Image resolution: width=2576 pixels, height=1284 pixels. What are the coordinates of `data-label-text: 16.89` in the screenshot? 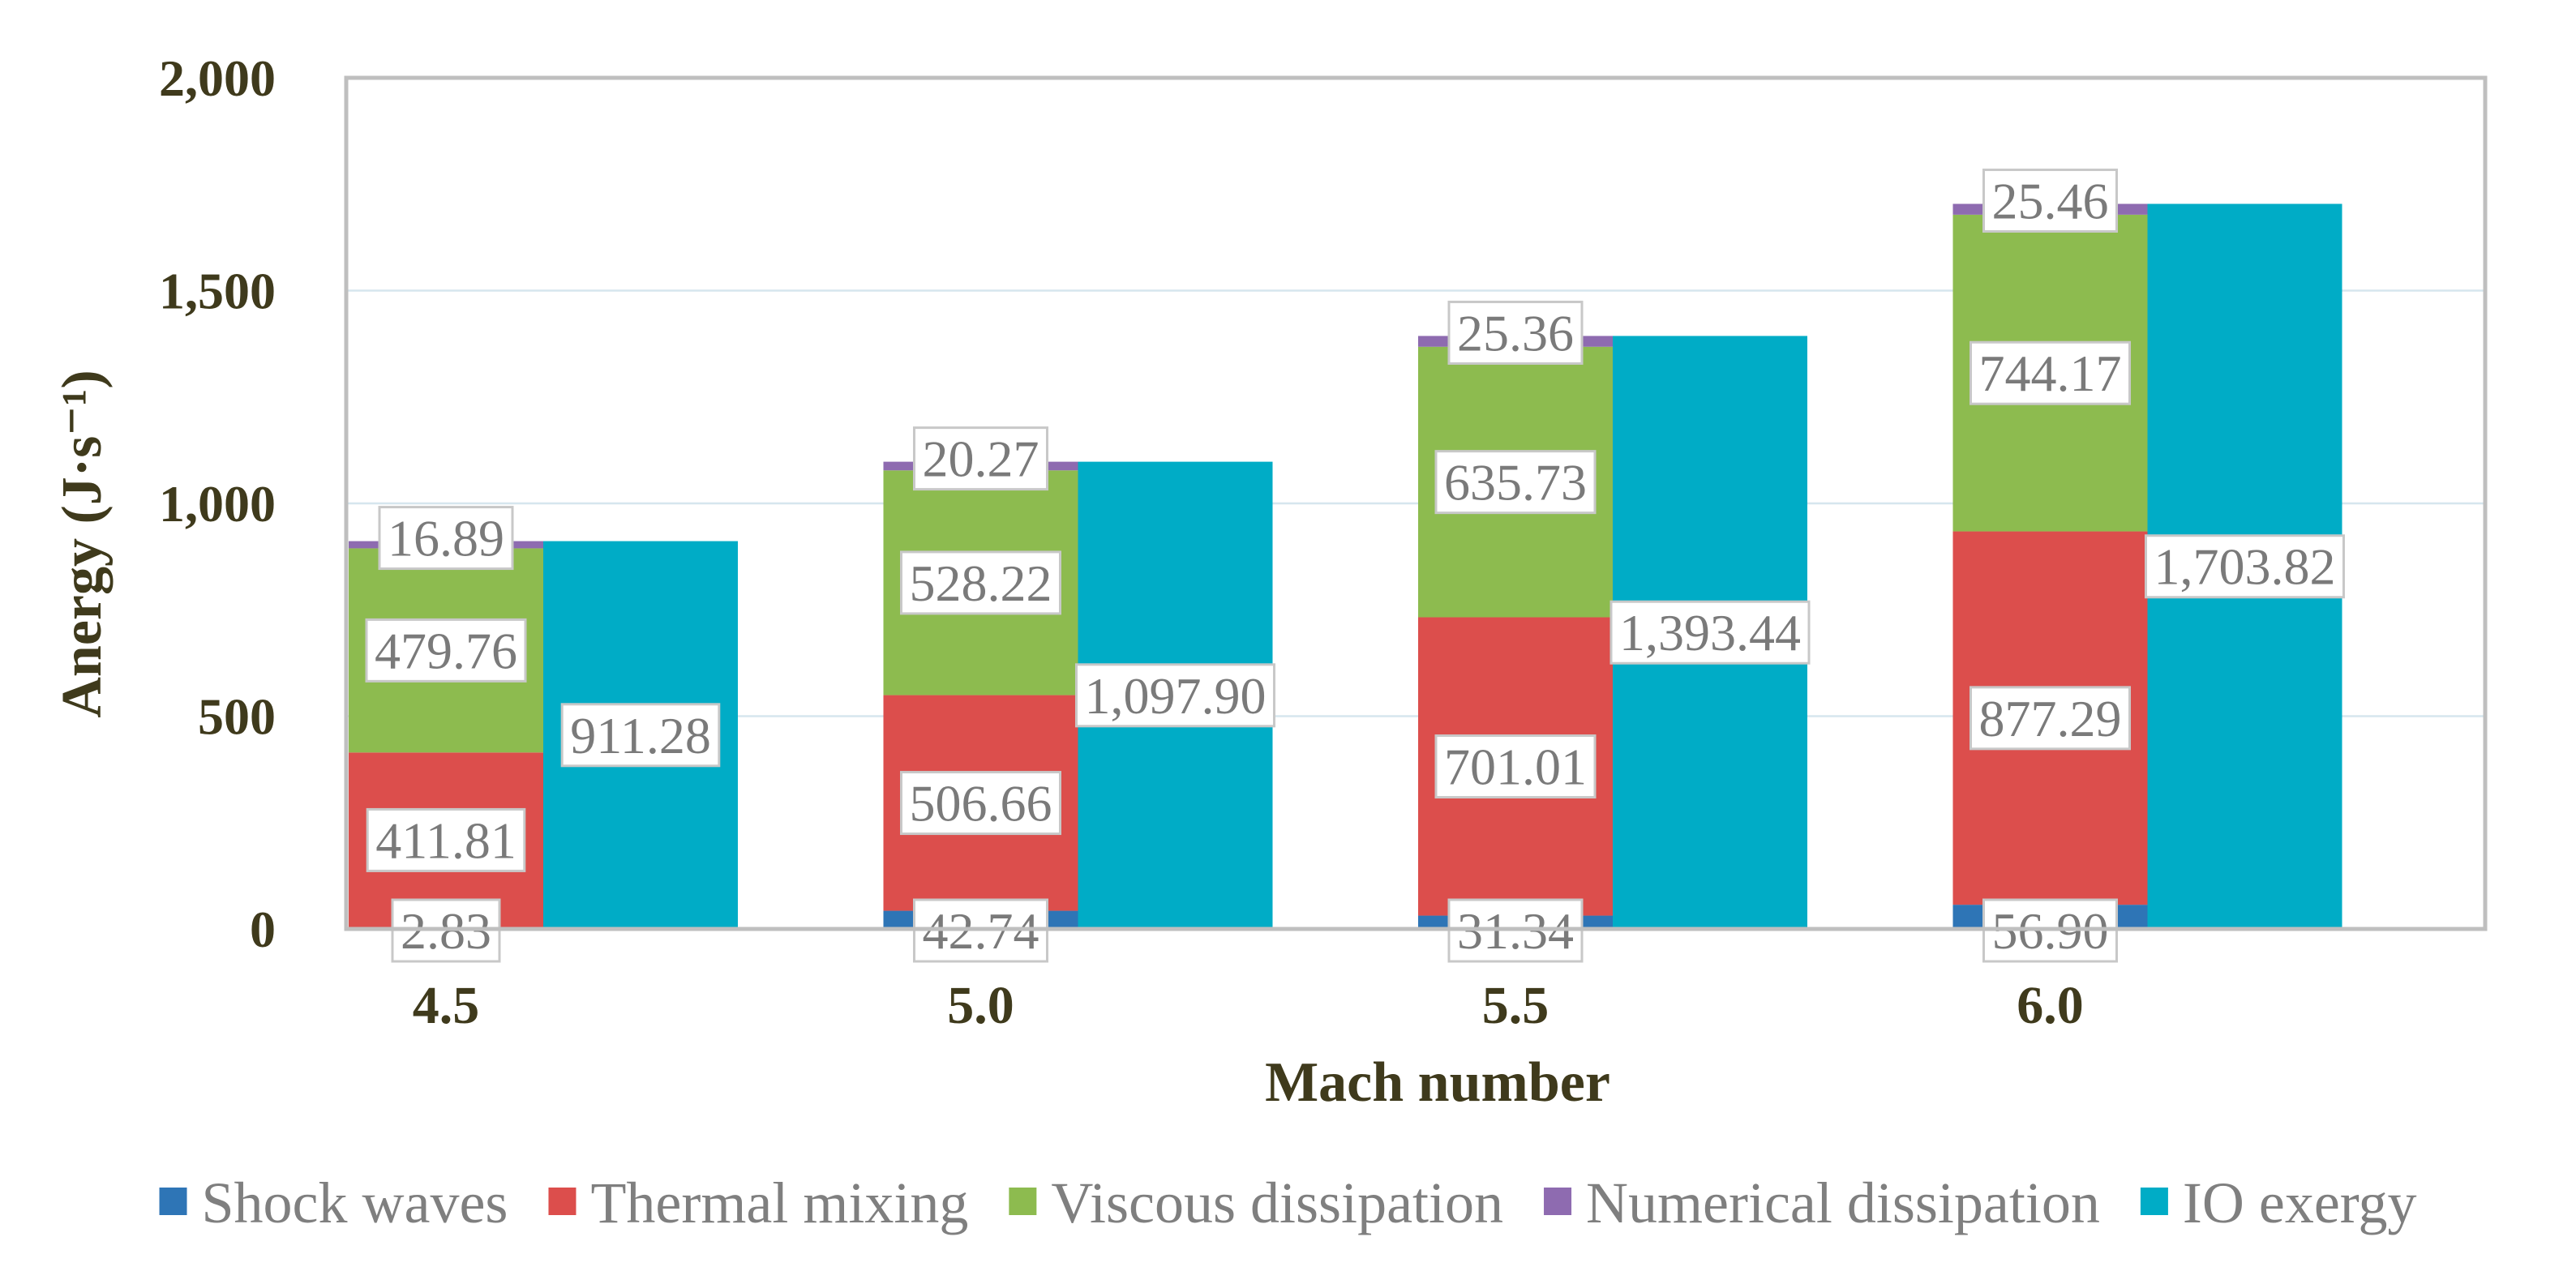 It's located at (446, 538).